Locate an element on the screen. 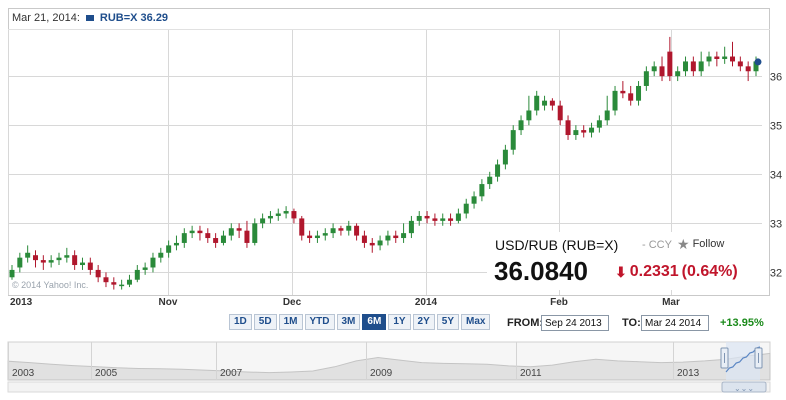 The height and width of the screenshot is (400, 786). from-label: FROM: is located at coordinates (525, 323).